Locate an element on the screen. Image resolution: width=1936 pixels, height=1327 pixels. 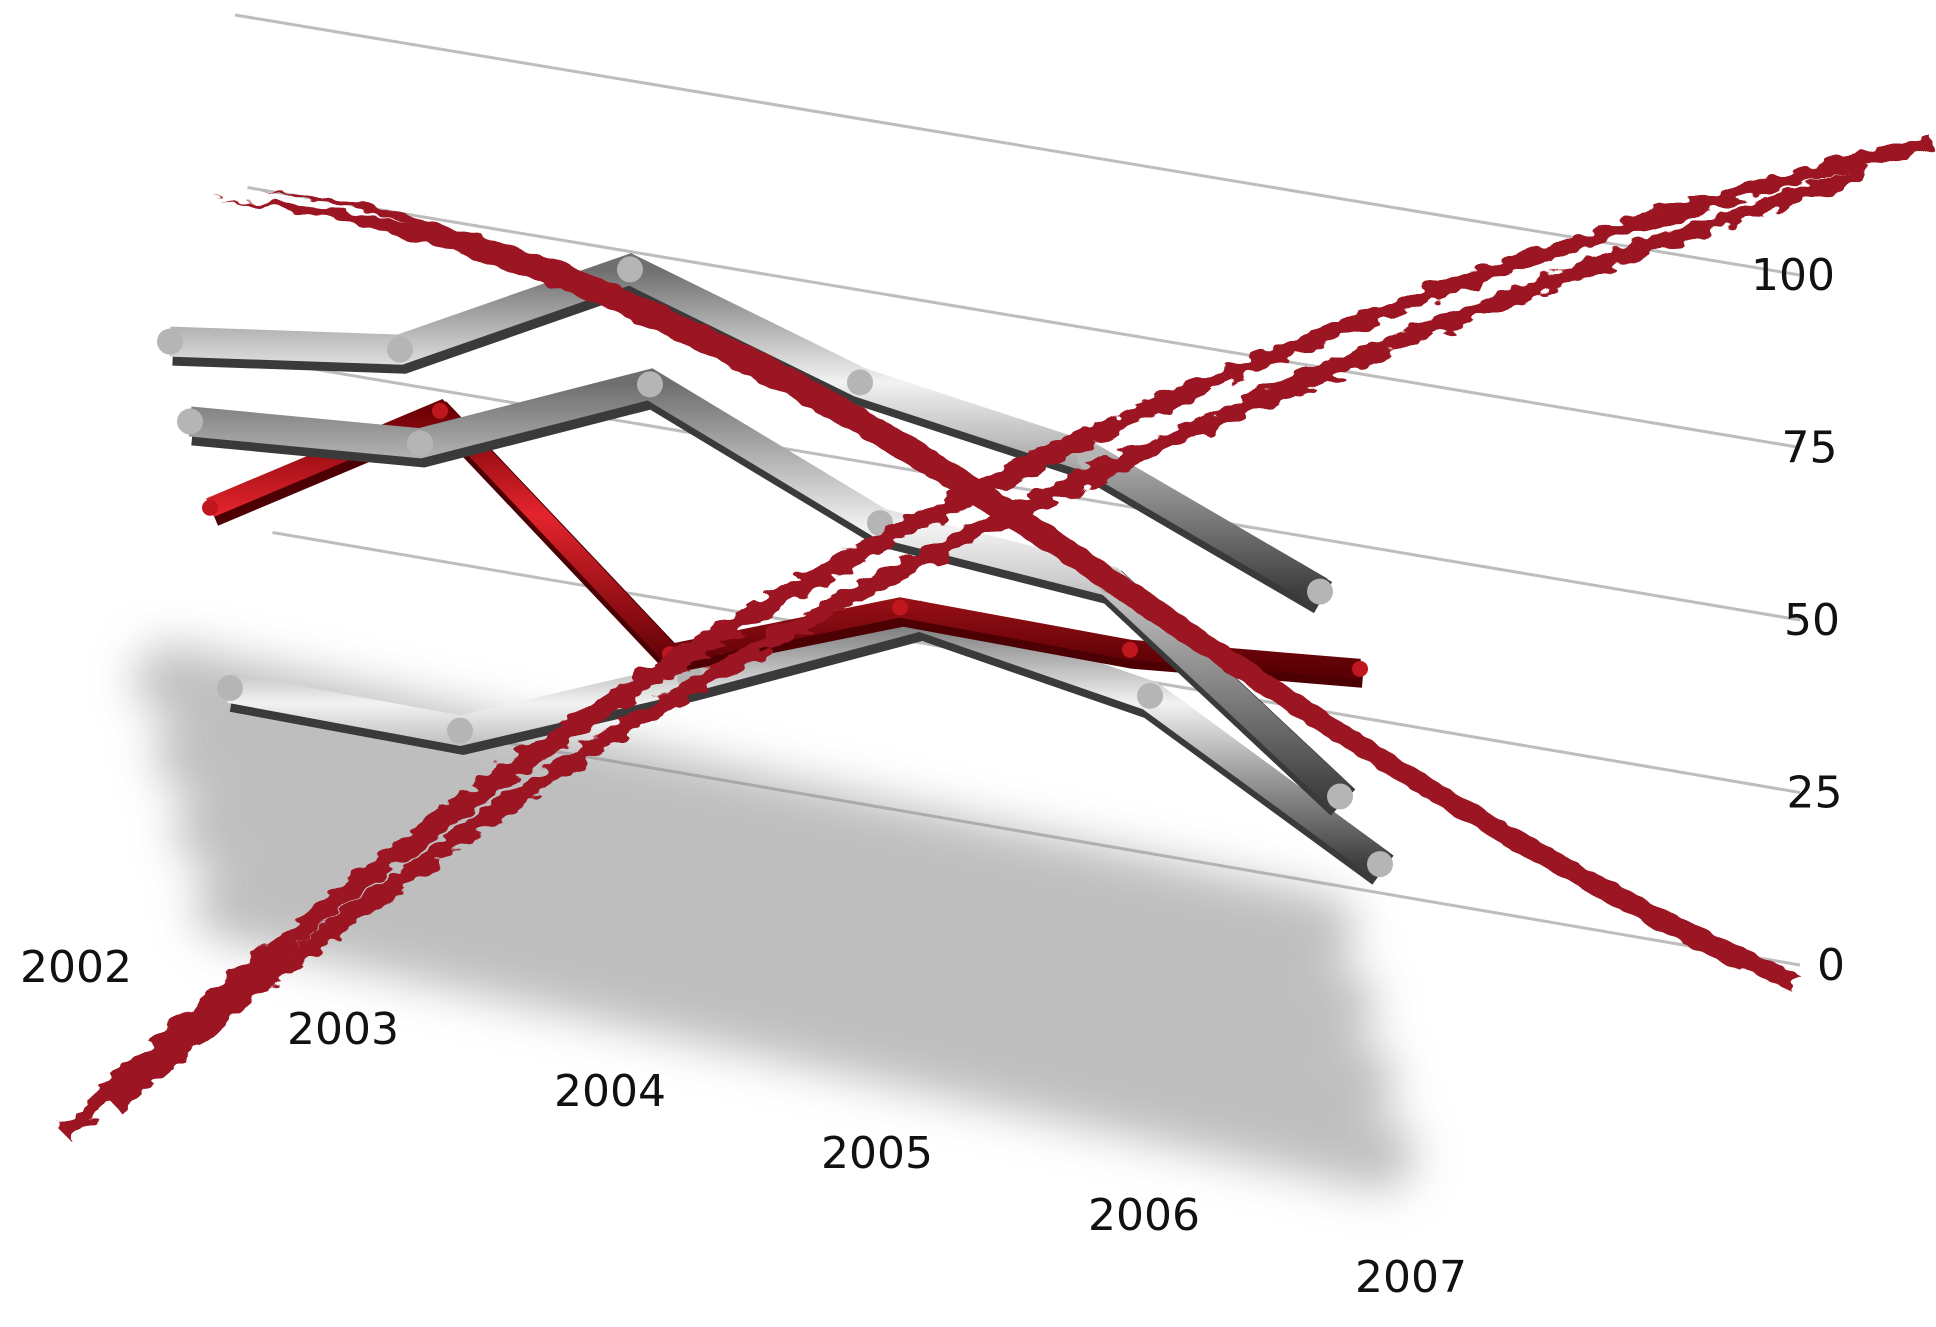
y-axis-ticks: 0 25 50 75 100 is located at coordinates (1798, 620).